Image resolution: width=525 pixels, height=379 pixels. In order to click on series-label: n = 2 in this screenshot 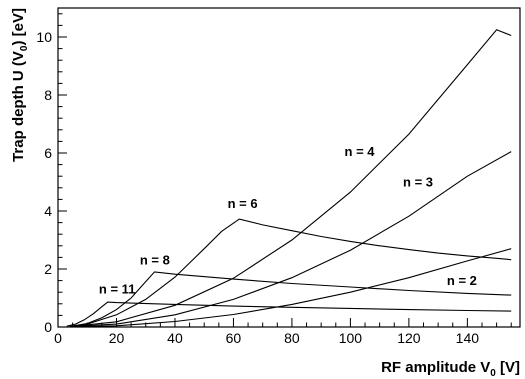, I will do `click(462, 280)`.